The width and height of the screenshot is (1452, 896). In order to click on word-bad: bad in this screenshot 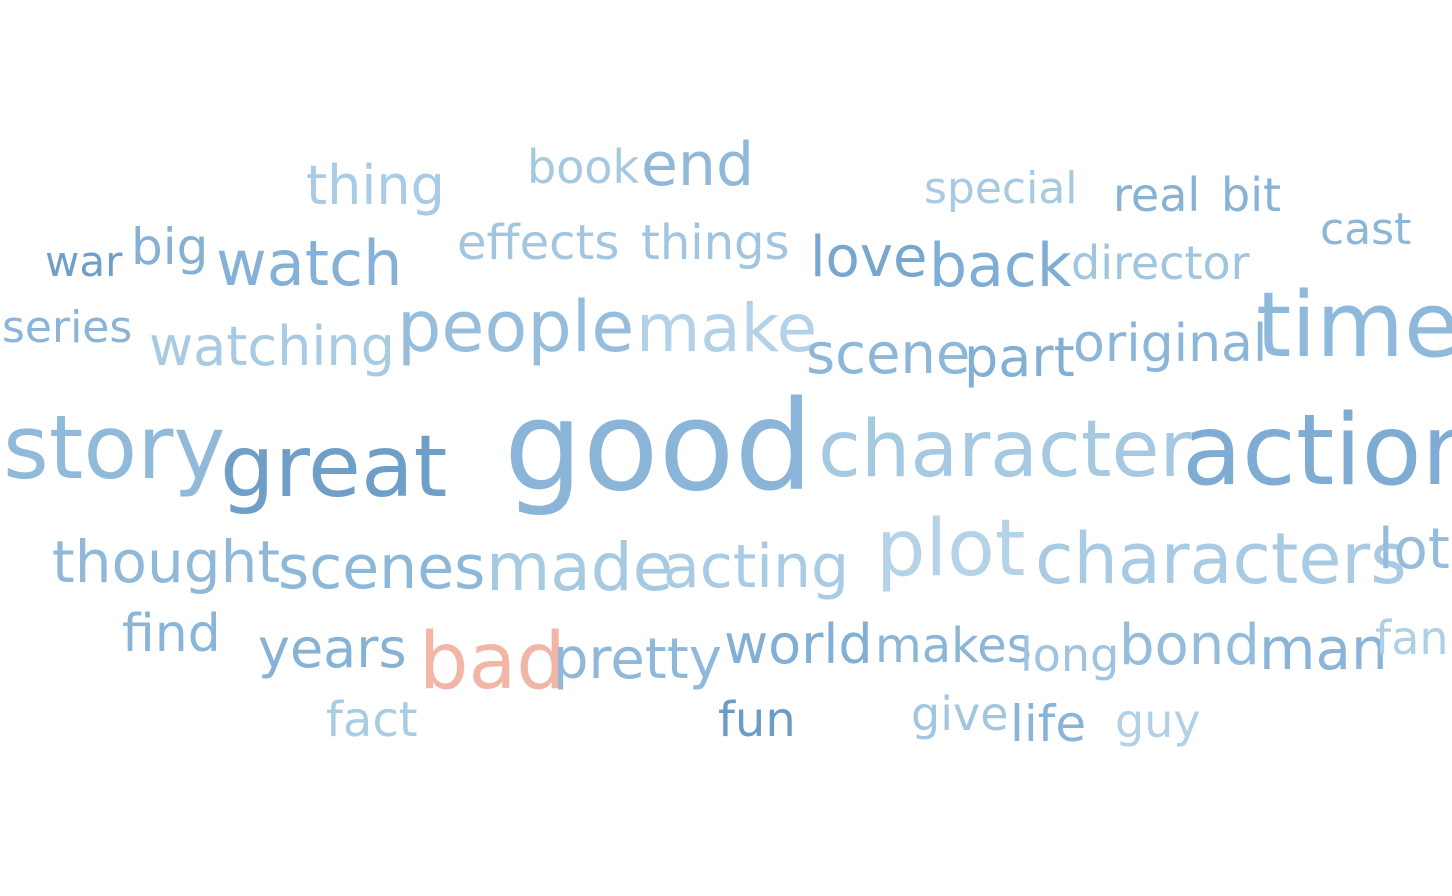, I will do `click(492, 662)`.